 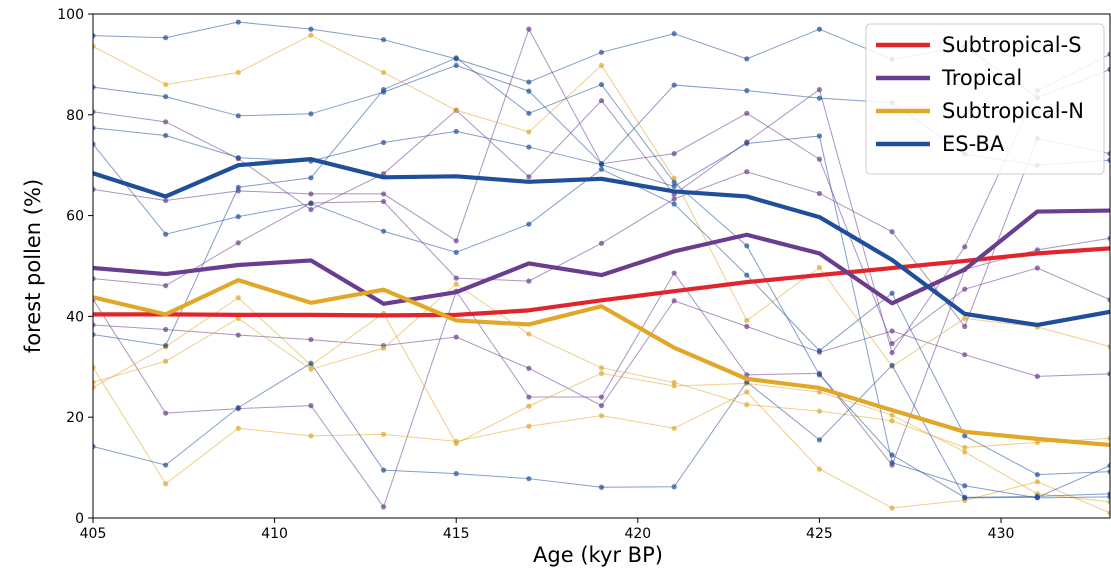 I want to click on legend-label: Subtropical-S, so click(x=1012, y=45).